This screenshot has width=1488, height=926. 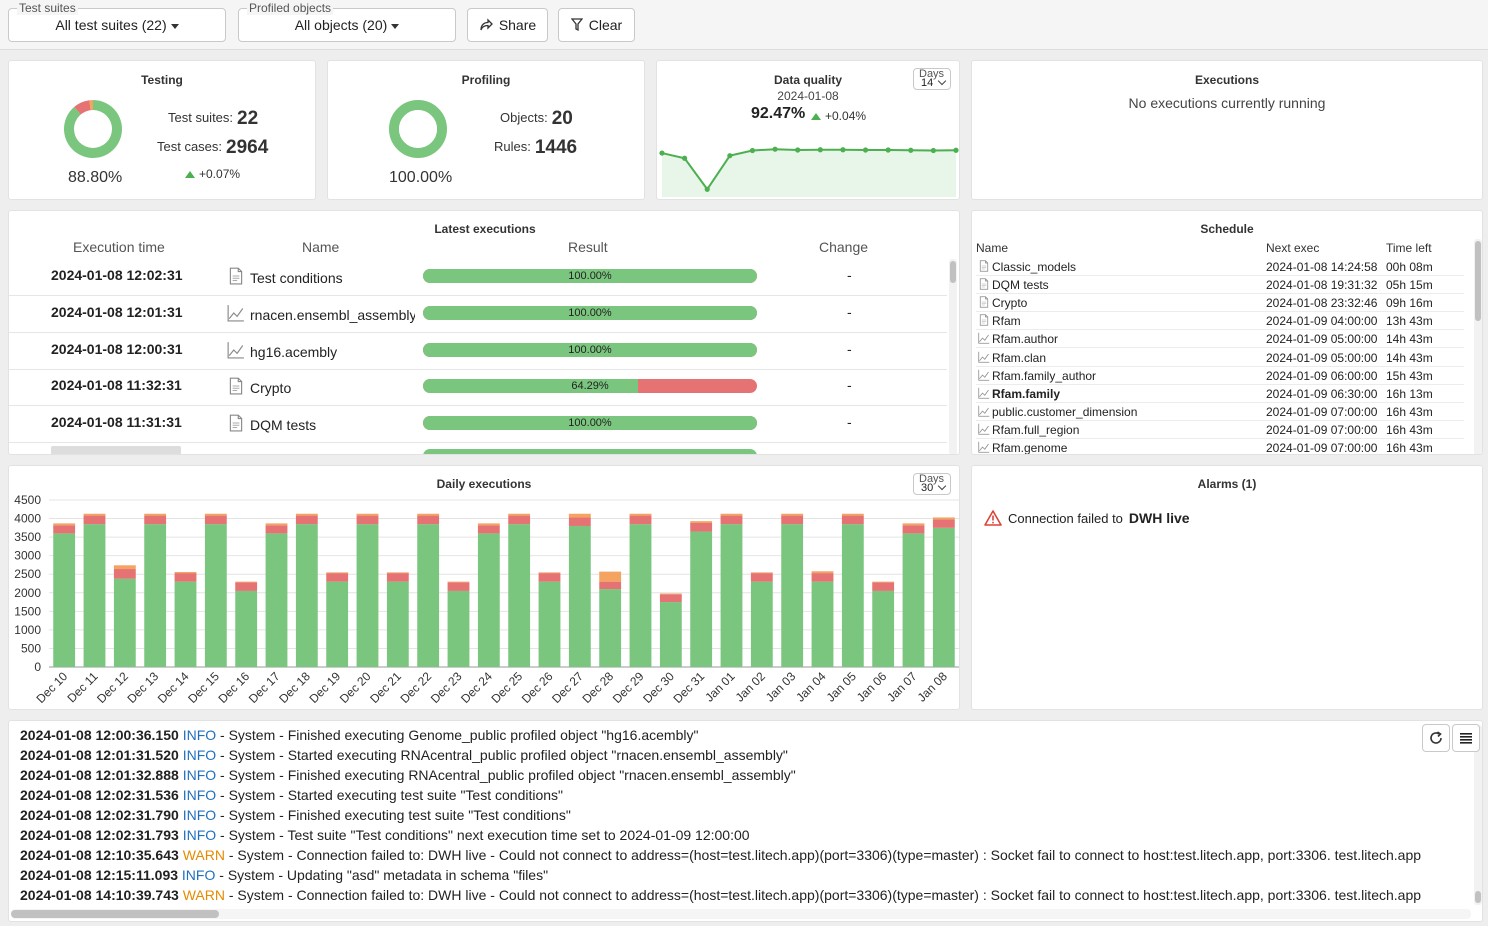 I want to click on execution-name: rnacen.ensembl_assembly, so click(x=332, y=314).